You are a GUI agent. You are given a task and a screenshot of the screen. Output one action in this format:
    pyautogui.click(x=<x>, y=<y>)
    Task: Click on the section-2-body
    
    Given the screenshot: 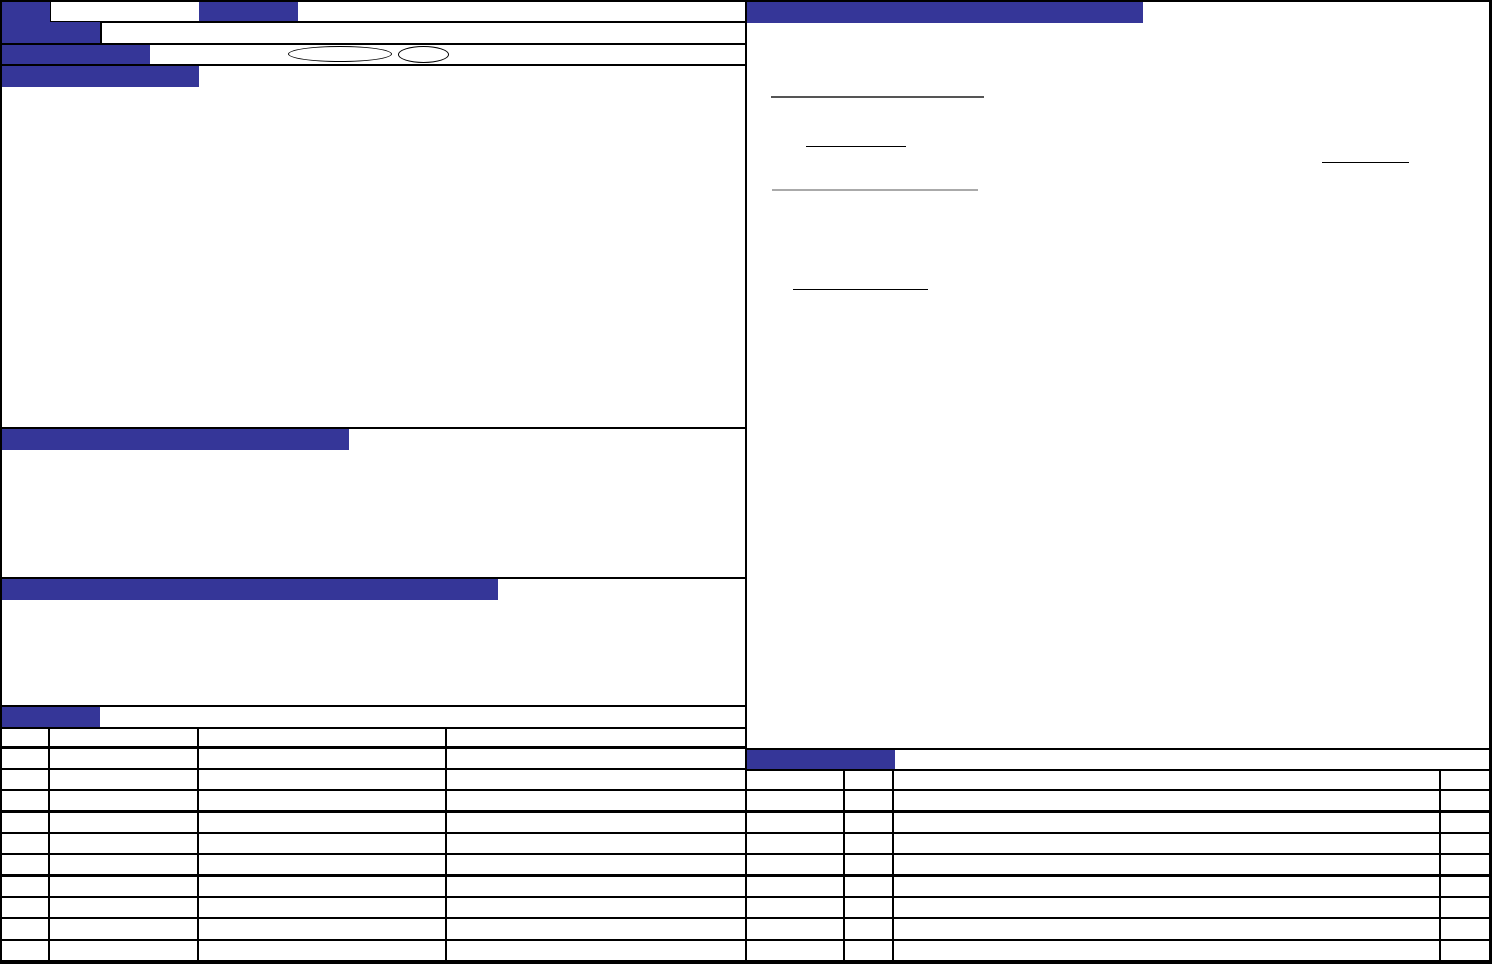 What is the action you would take?
    pyautogui.click(x=374, y=513)
    